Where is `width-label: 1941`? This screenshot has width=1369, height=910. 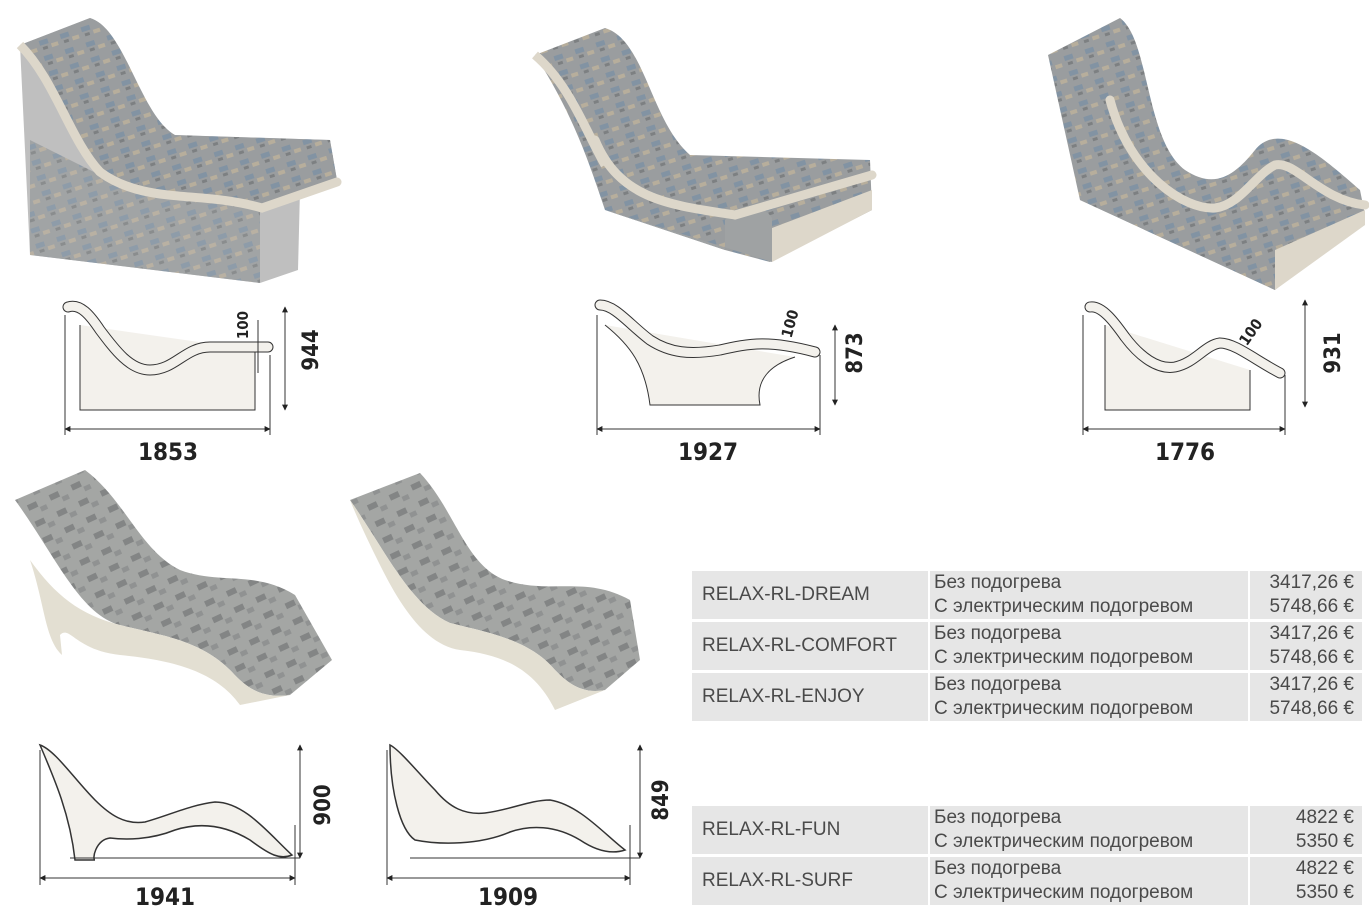 width-label: 1941 is located at coordinates (165, 896).